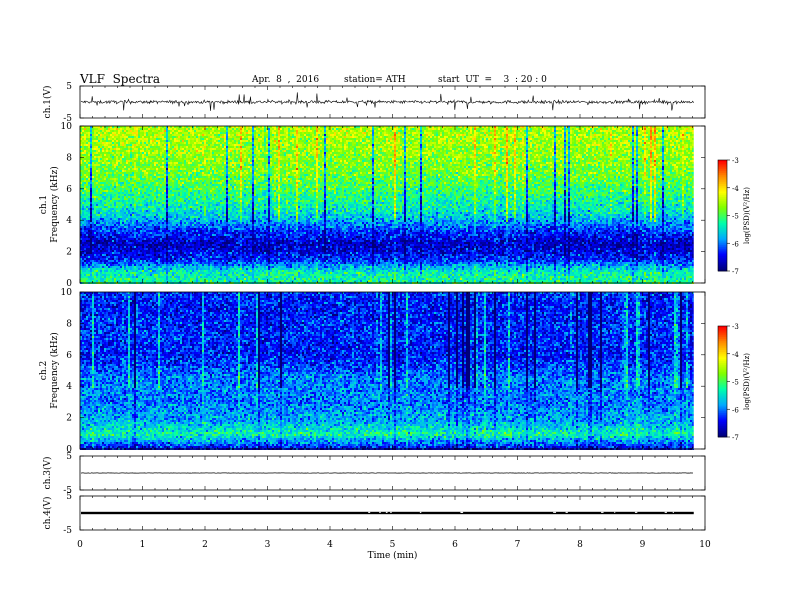  Describe the element at coordinates (373, 103) in the screenshot. I see `panel-ch1-waveform: 5-5ch.1(V)` at that location.